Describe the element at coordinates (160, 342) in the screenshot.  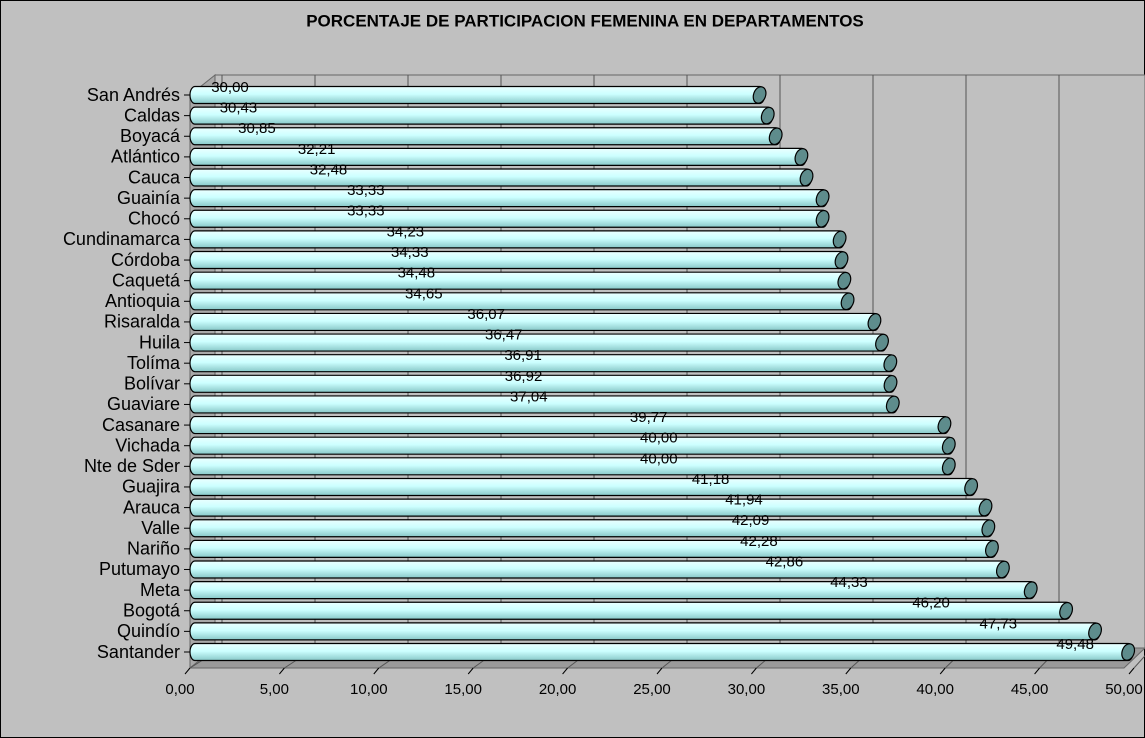
I see `y-tick-label: Huila` at that location.